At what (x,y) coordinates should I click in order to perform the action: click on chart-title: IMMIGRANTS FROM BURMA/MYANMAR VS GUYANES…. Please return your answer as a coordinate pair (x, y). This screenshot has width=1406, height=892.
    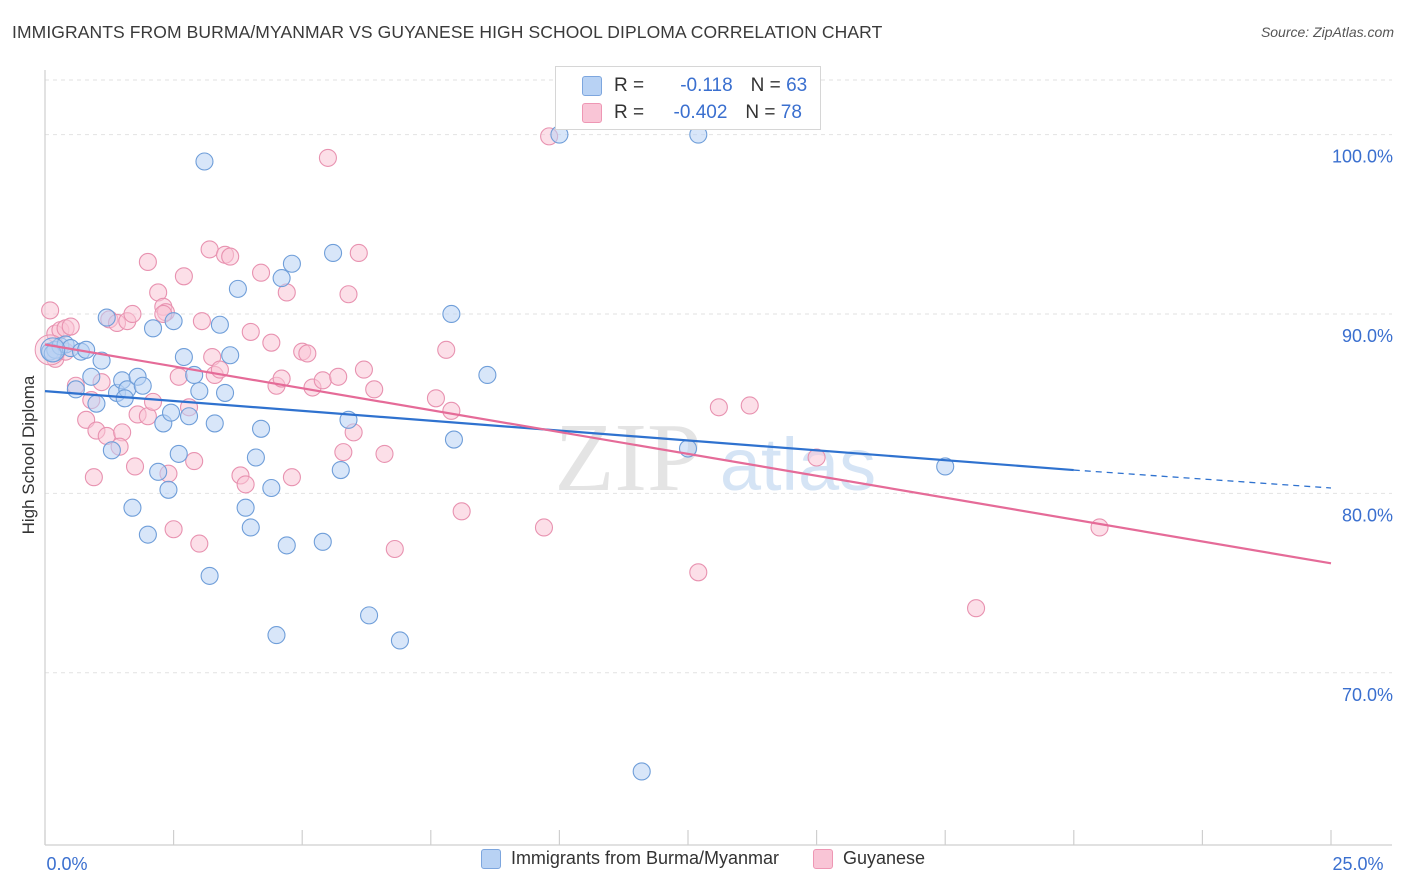
    Looking at the image, I should click on (447, 32).